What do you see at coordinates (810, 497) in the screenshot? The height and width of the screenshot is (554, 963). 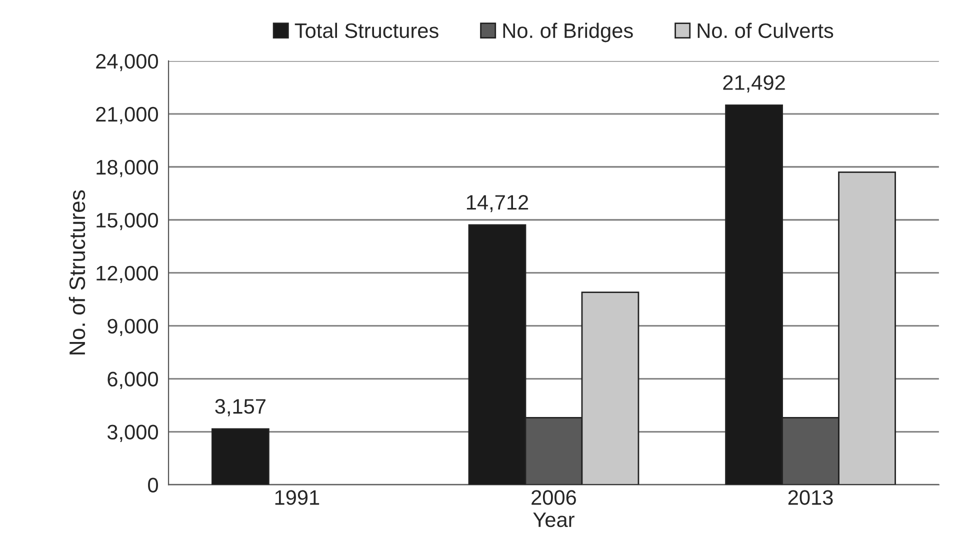 I see `x-tick-label: 2013` at bounding box center [810, 497].